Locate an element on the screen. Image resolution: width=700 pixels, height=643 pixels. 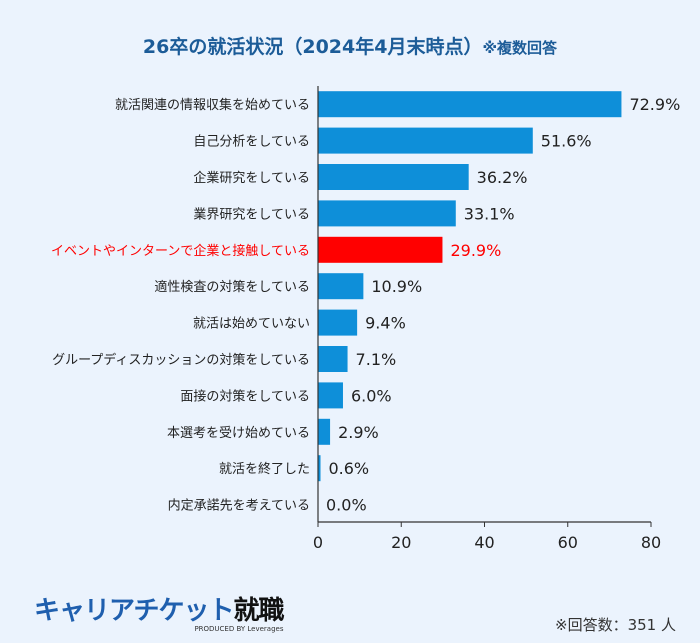
category-label: 内定承諾先を考えている is located at coordinates (239, 506).